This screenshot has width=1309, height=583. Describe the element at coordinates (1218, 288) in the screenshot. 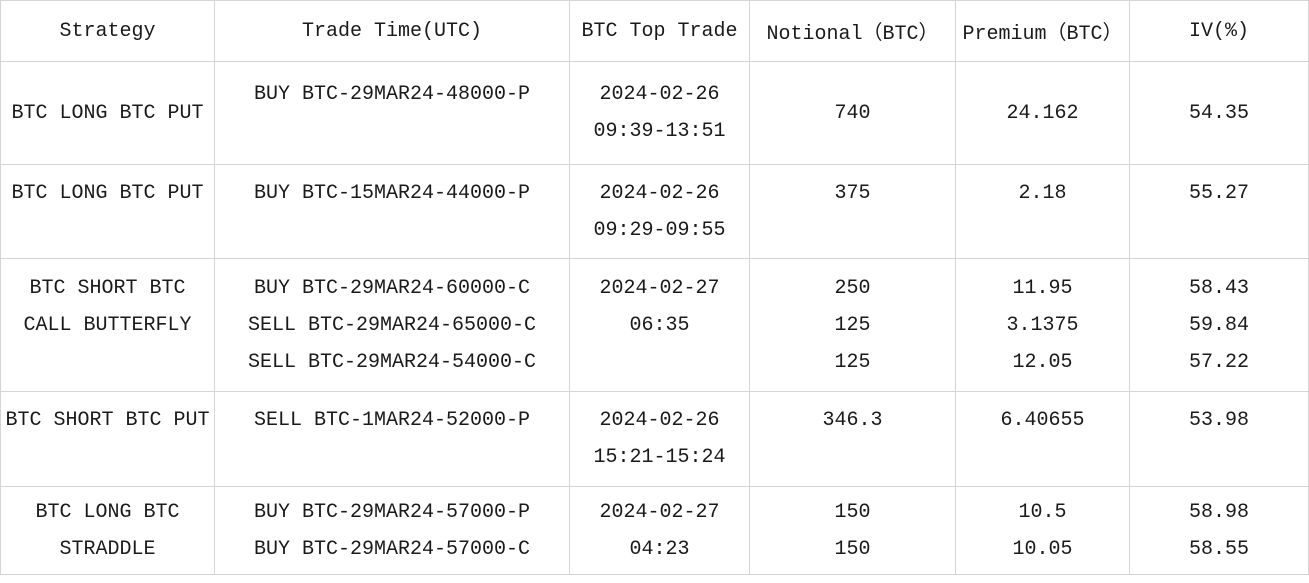

I see `iv-value: 58.43` at that location.